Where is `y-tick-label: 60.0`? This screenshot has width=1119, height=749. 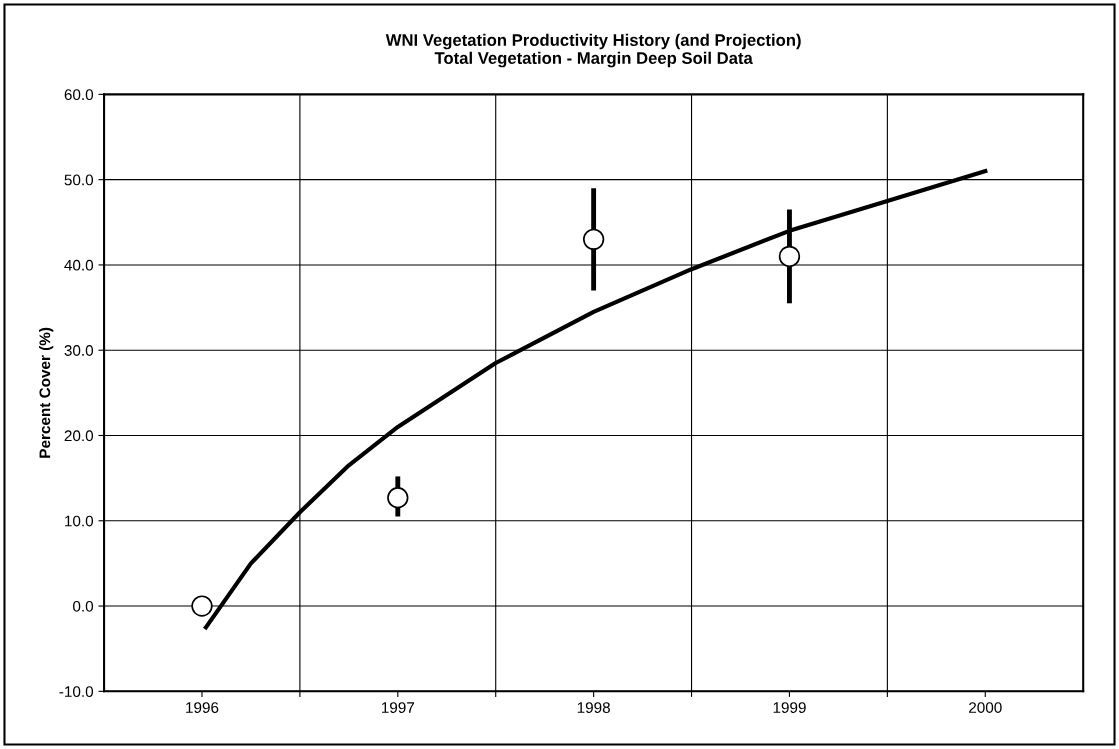
y-tick-label: 60.0 is located at coordinates (79, 95).